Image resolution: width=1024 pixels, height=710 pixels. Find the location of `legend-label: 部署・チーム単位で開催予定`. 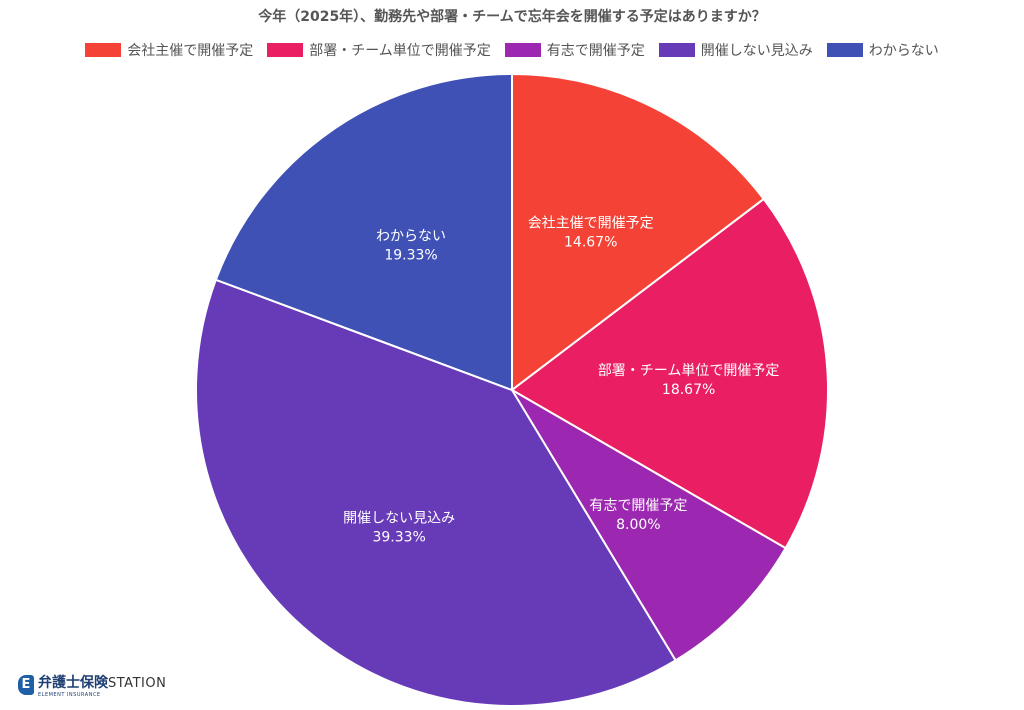

legend-label: 部署・チーム単位で開催予定 is located at coordinates (400, 51).